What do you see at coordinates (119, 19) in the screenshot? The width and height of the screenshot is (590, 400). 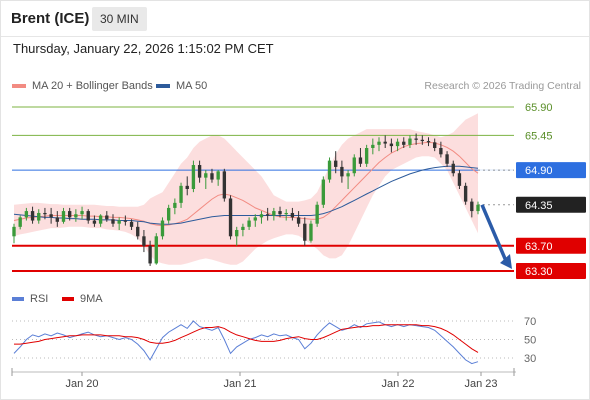 I see `timeframe-button: 30 MIN` at bounding box center [119, 19].